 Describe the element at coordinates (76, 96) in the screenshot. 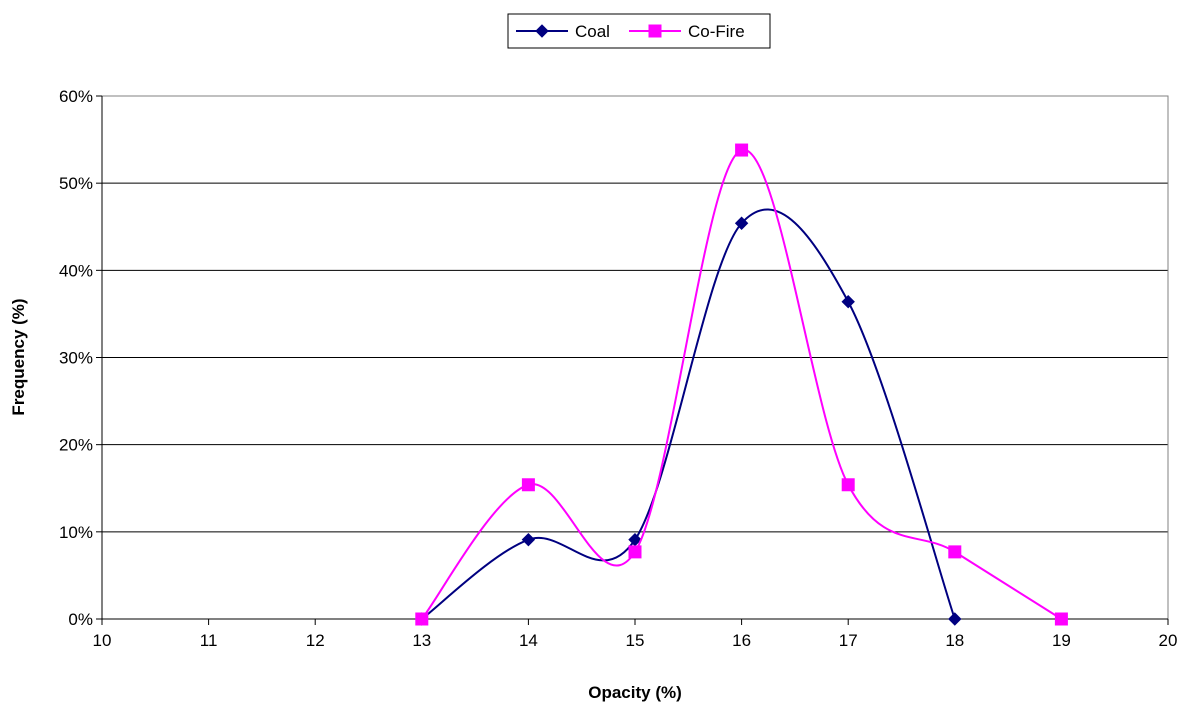

I see `y-tick-label: 60%` at that location.